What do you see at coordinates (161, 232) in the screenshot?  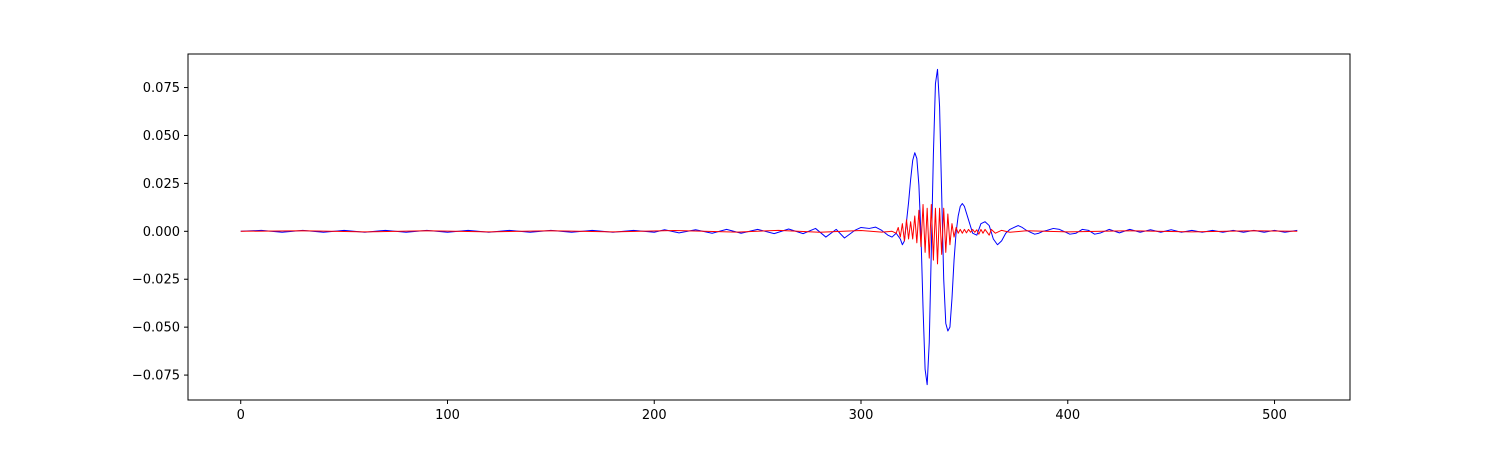 I see `y-tick-label: 0.000` at bounding box center [161, 232].